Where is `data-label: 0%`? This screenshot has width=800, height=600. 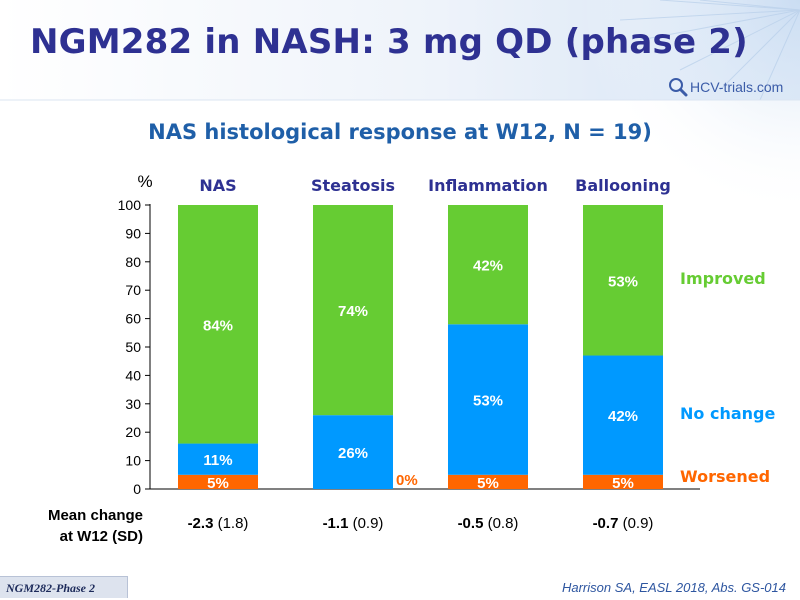
data-label: 0% is located at coordinates (407, 480).